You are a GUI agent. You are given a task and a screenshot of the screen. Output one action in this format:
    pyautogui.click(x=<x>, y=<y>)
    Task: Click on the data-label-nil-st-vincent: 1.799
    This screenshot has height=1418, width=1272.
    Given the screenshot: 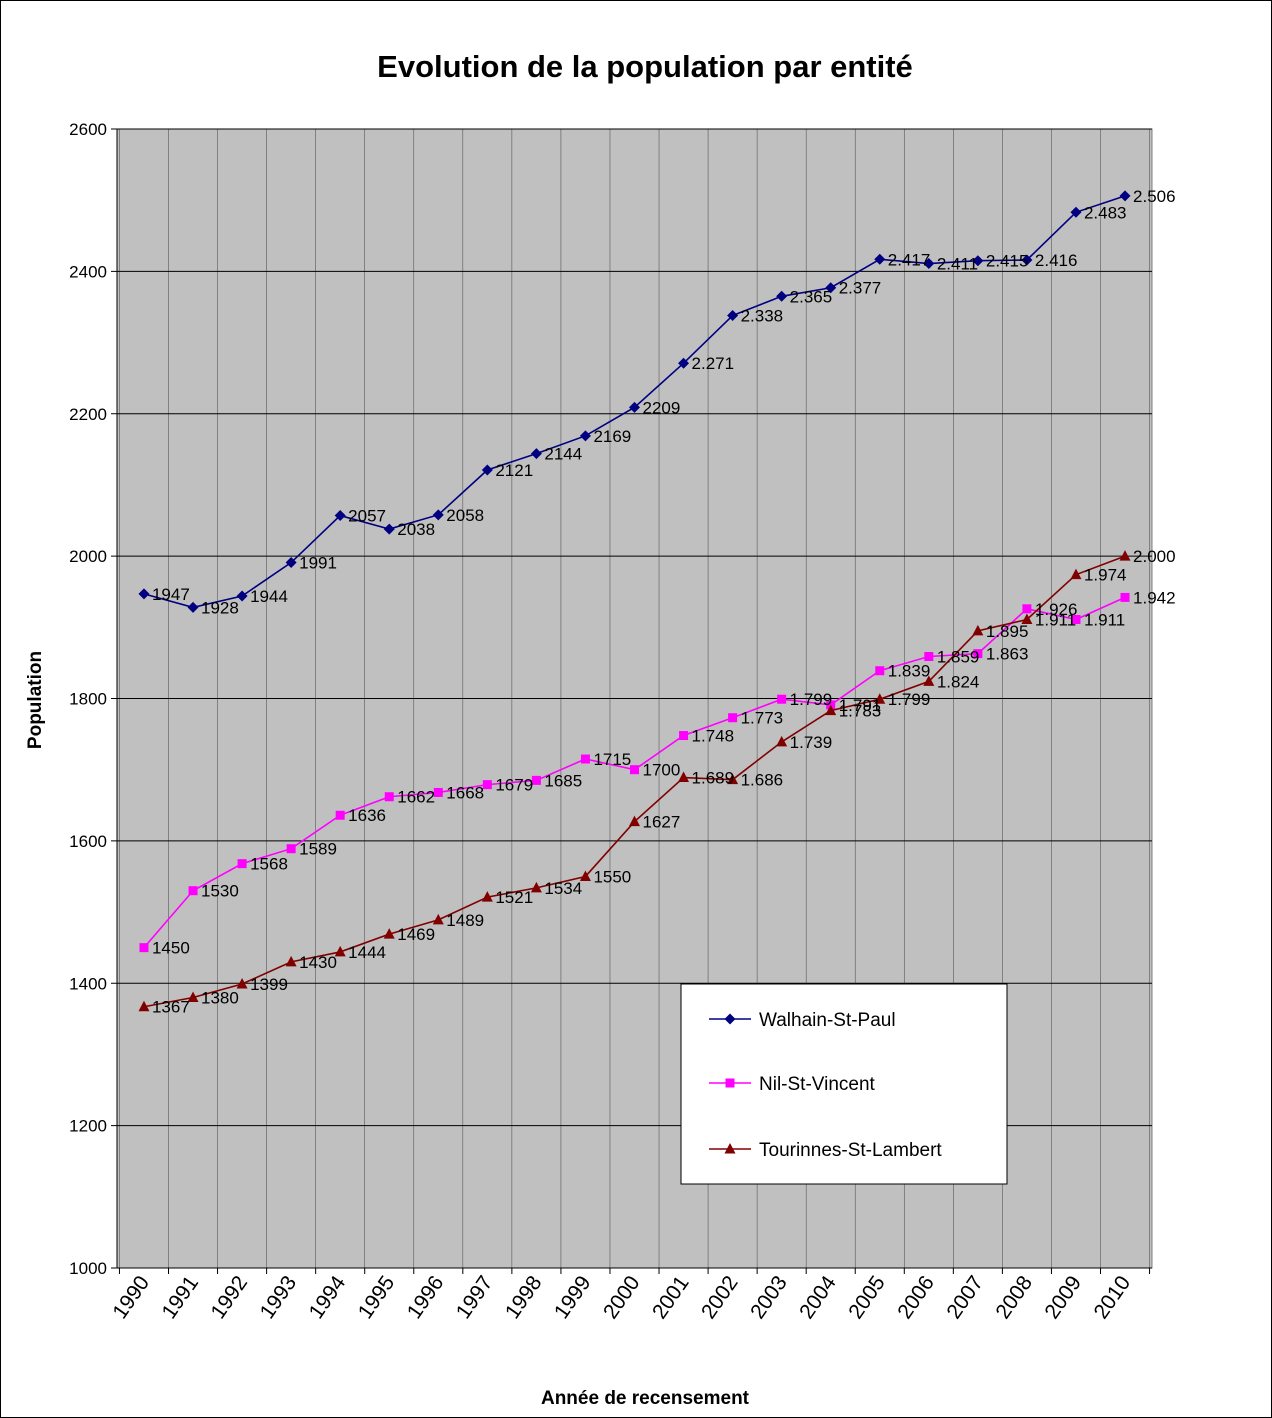 What is the action you would take?
    pyautogui.click(x=811, y=699)
    